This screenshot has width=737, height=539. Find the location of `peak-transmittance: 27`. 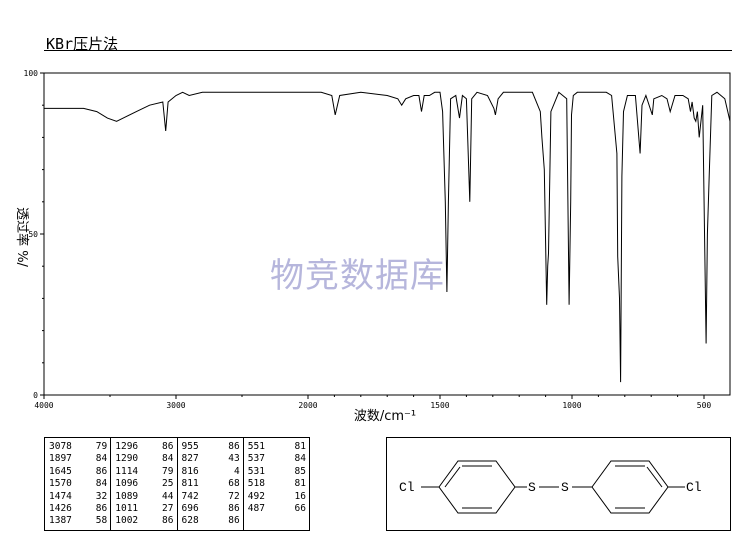

peak-transmittance: 27 is located at coordinates (168, 509).